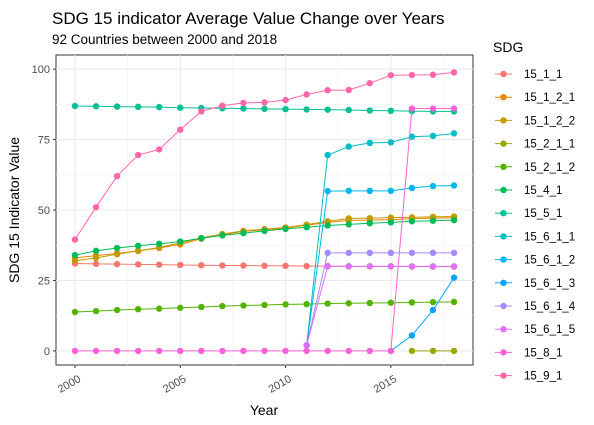 This screenshot has width=594, height=425. I want to click on legend-label: 15_4_1, so click(543, 191).